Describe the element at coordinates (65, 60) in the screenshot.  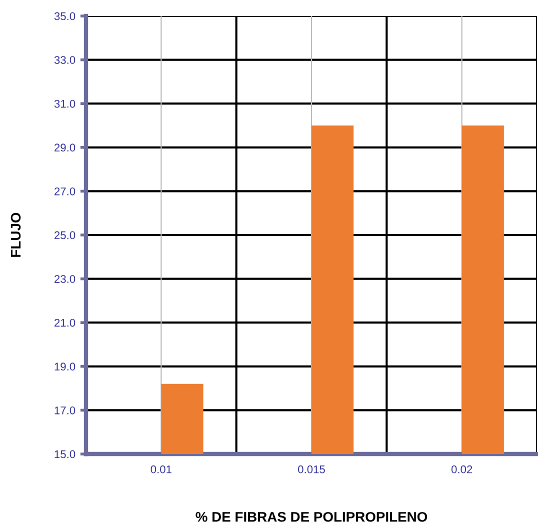
I see `y-tick-label: 33.0` at that location.